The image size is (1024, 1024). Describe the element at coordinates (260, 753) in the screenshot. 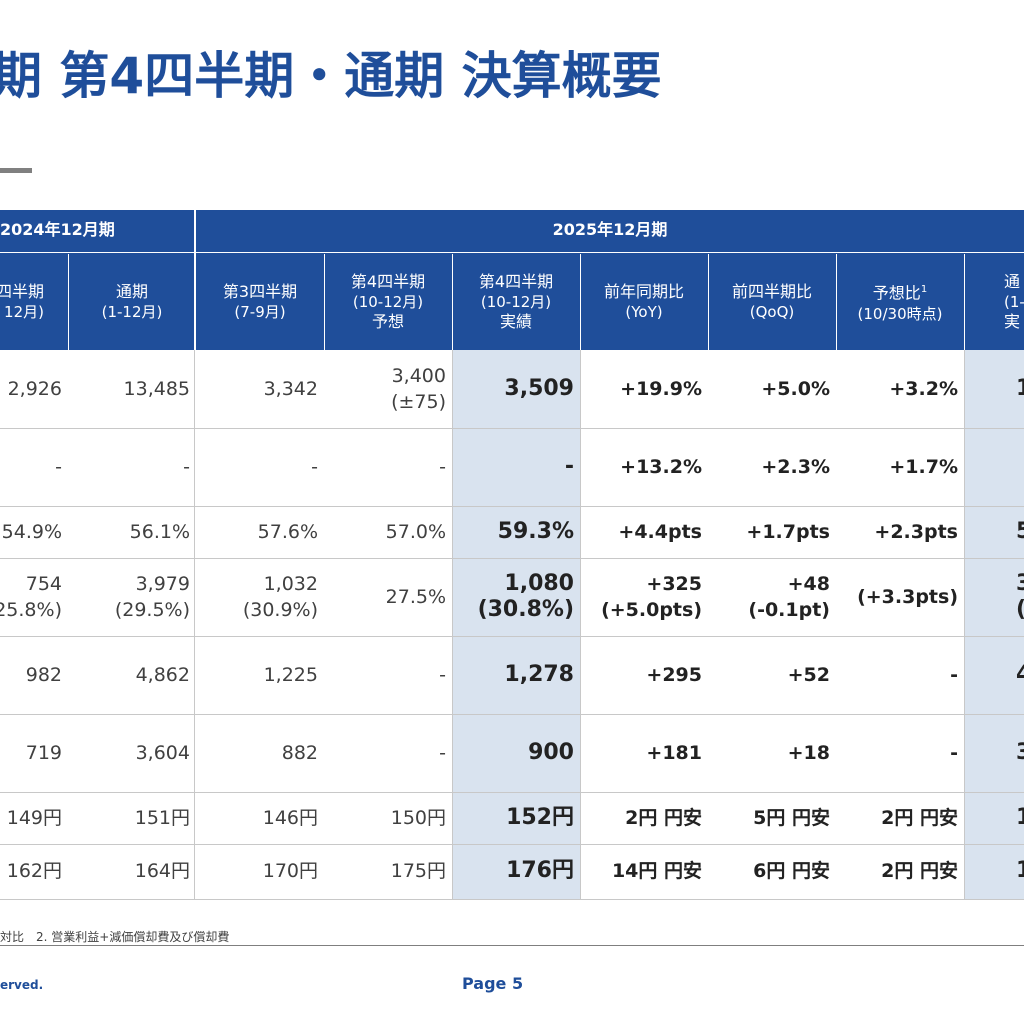

I see `table-cell: 882` at that location.